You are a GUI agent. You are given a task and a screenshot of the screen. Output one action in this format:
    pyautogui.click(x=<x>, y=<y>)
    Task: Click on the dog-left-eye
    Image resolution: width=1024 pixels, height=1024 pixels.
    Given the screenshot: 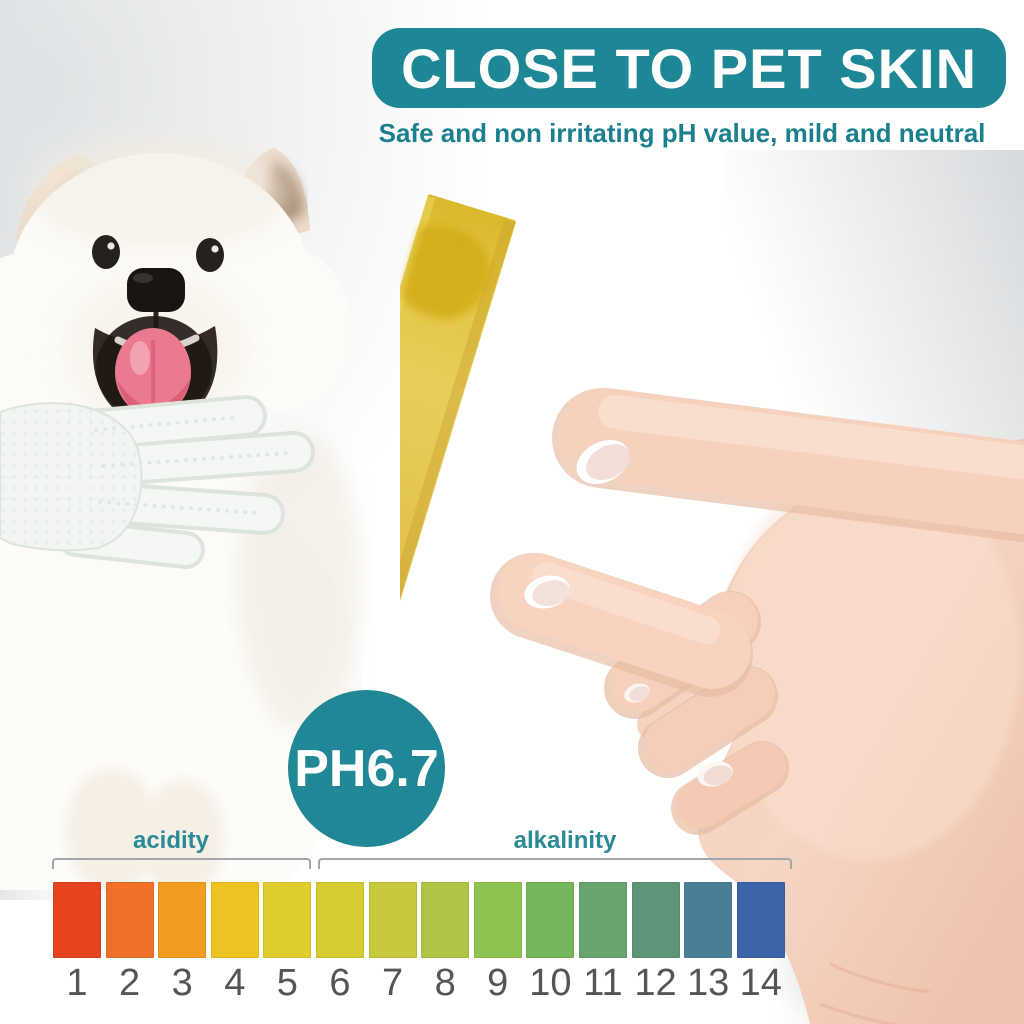 What is the action you would take?
    pyautogui.click(x=106, y=252)
    